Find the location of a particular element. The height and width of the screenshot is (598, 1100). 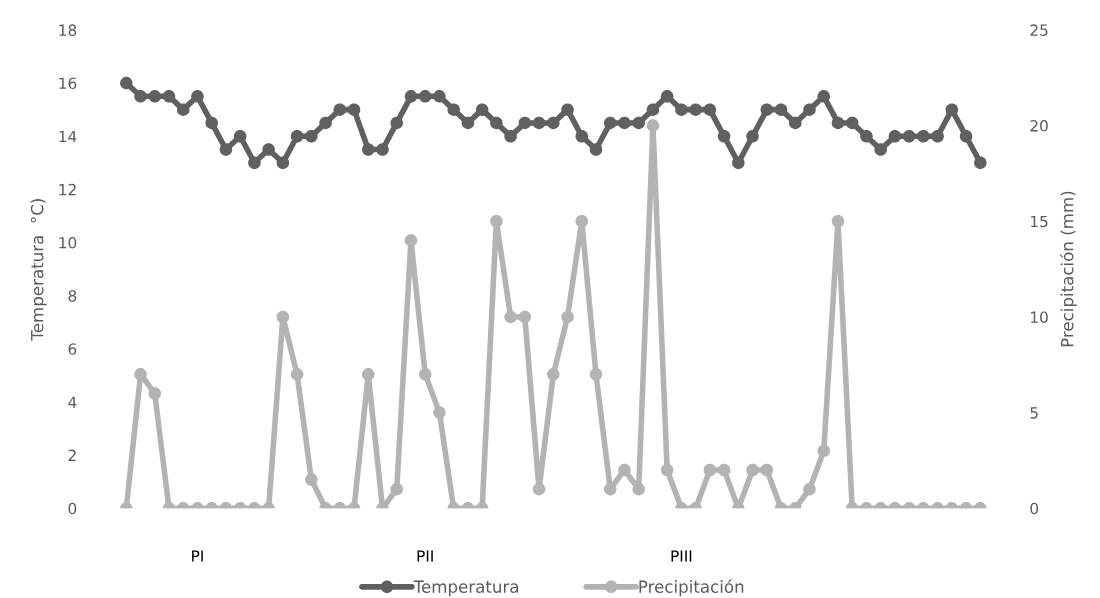

y2-axis-title: Precipitación (mm) is located at coordinates (1068, 269).